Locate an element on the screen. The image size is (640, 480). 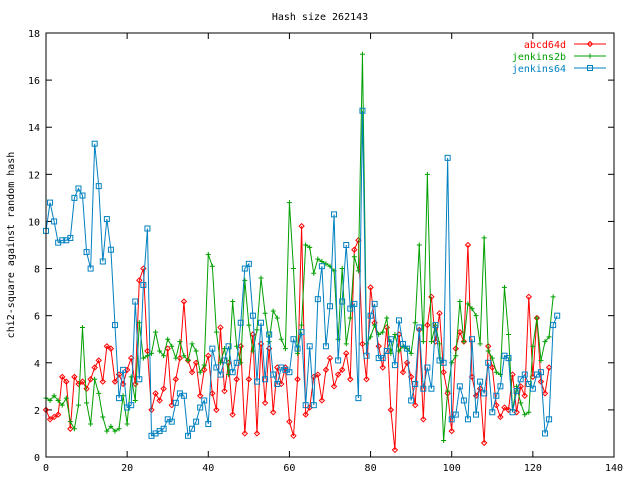
legend-label: jenkins2b is located at coordinates (539, 57).